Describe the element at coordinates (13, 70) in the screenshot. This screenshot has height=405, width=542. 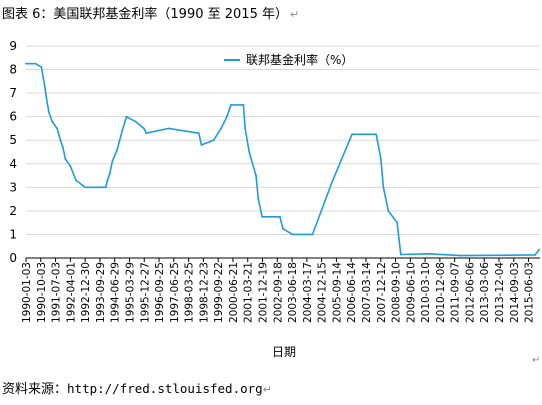
I see `y-tick-label: 8` at that location.